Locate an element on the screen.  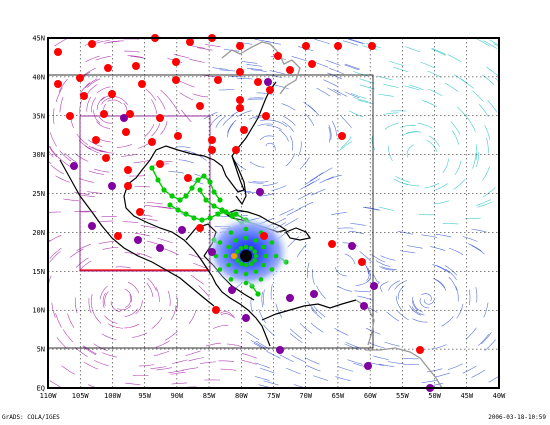
mexico-pacific-coast is located at coordinates (137, 233).